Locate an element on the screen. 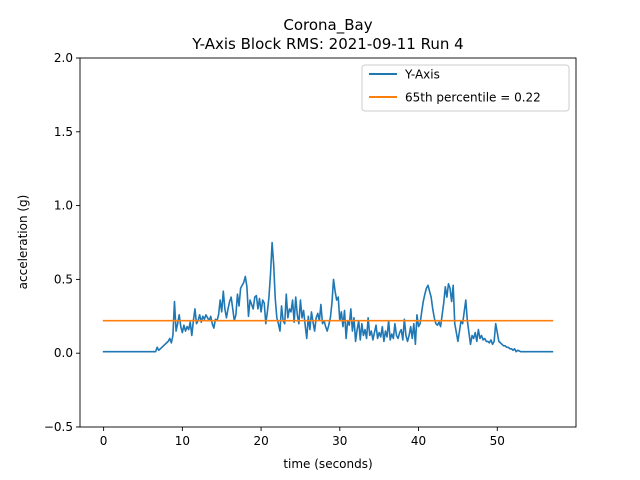 The width and height of the screenshot is (640, 480). x-tick-label: 20 is located at coordinates (260, 441).